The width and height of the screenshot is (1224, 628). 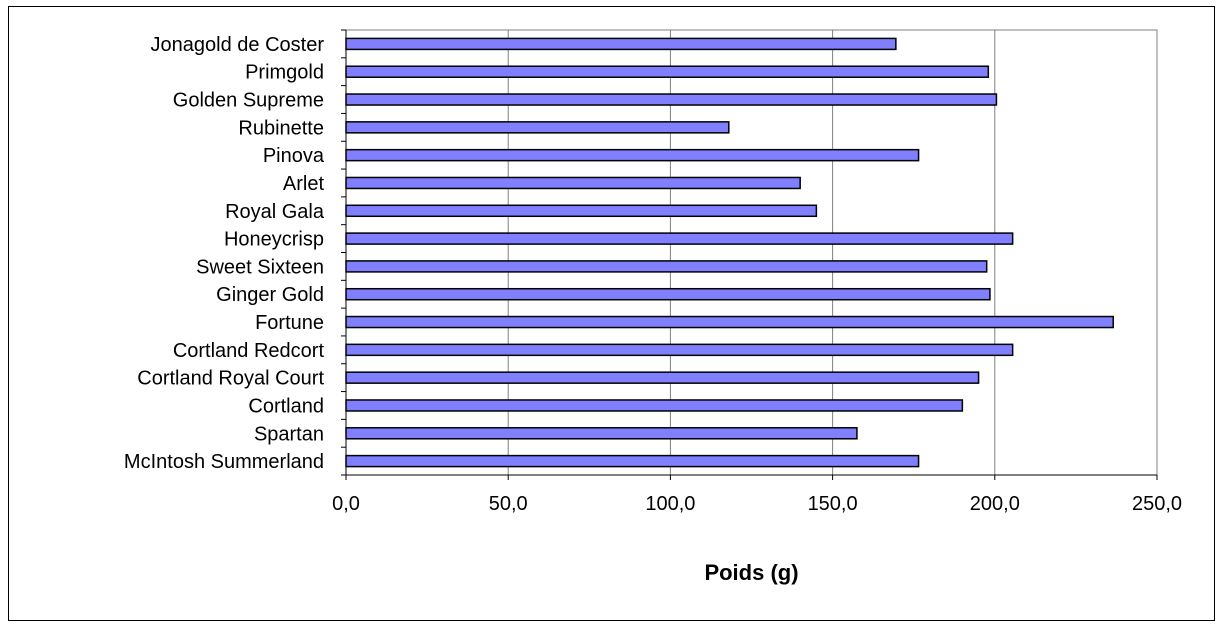 What do you see at coordinates (757, 504) in the screenshot?
I see `x-tick-labels: 0,0 50,0 100,0 150,0 200,0 250,0` at bounding box center [757, 504].